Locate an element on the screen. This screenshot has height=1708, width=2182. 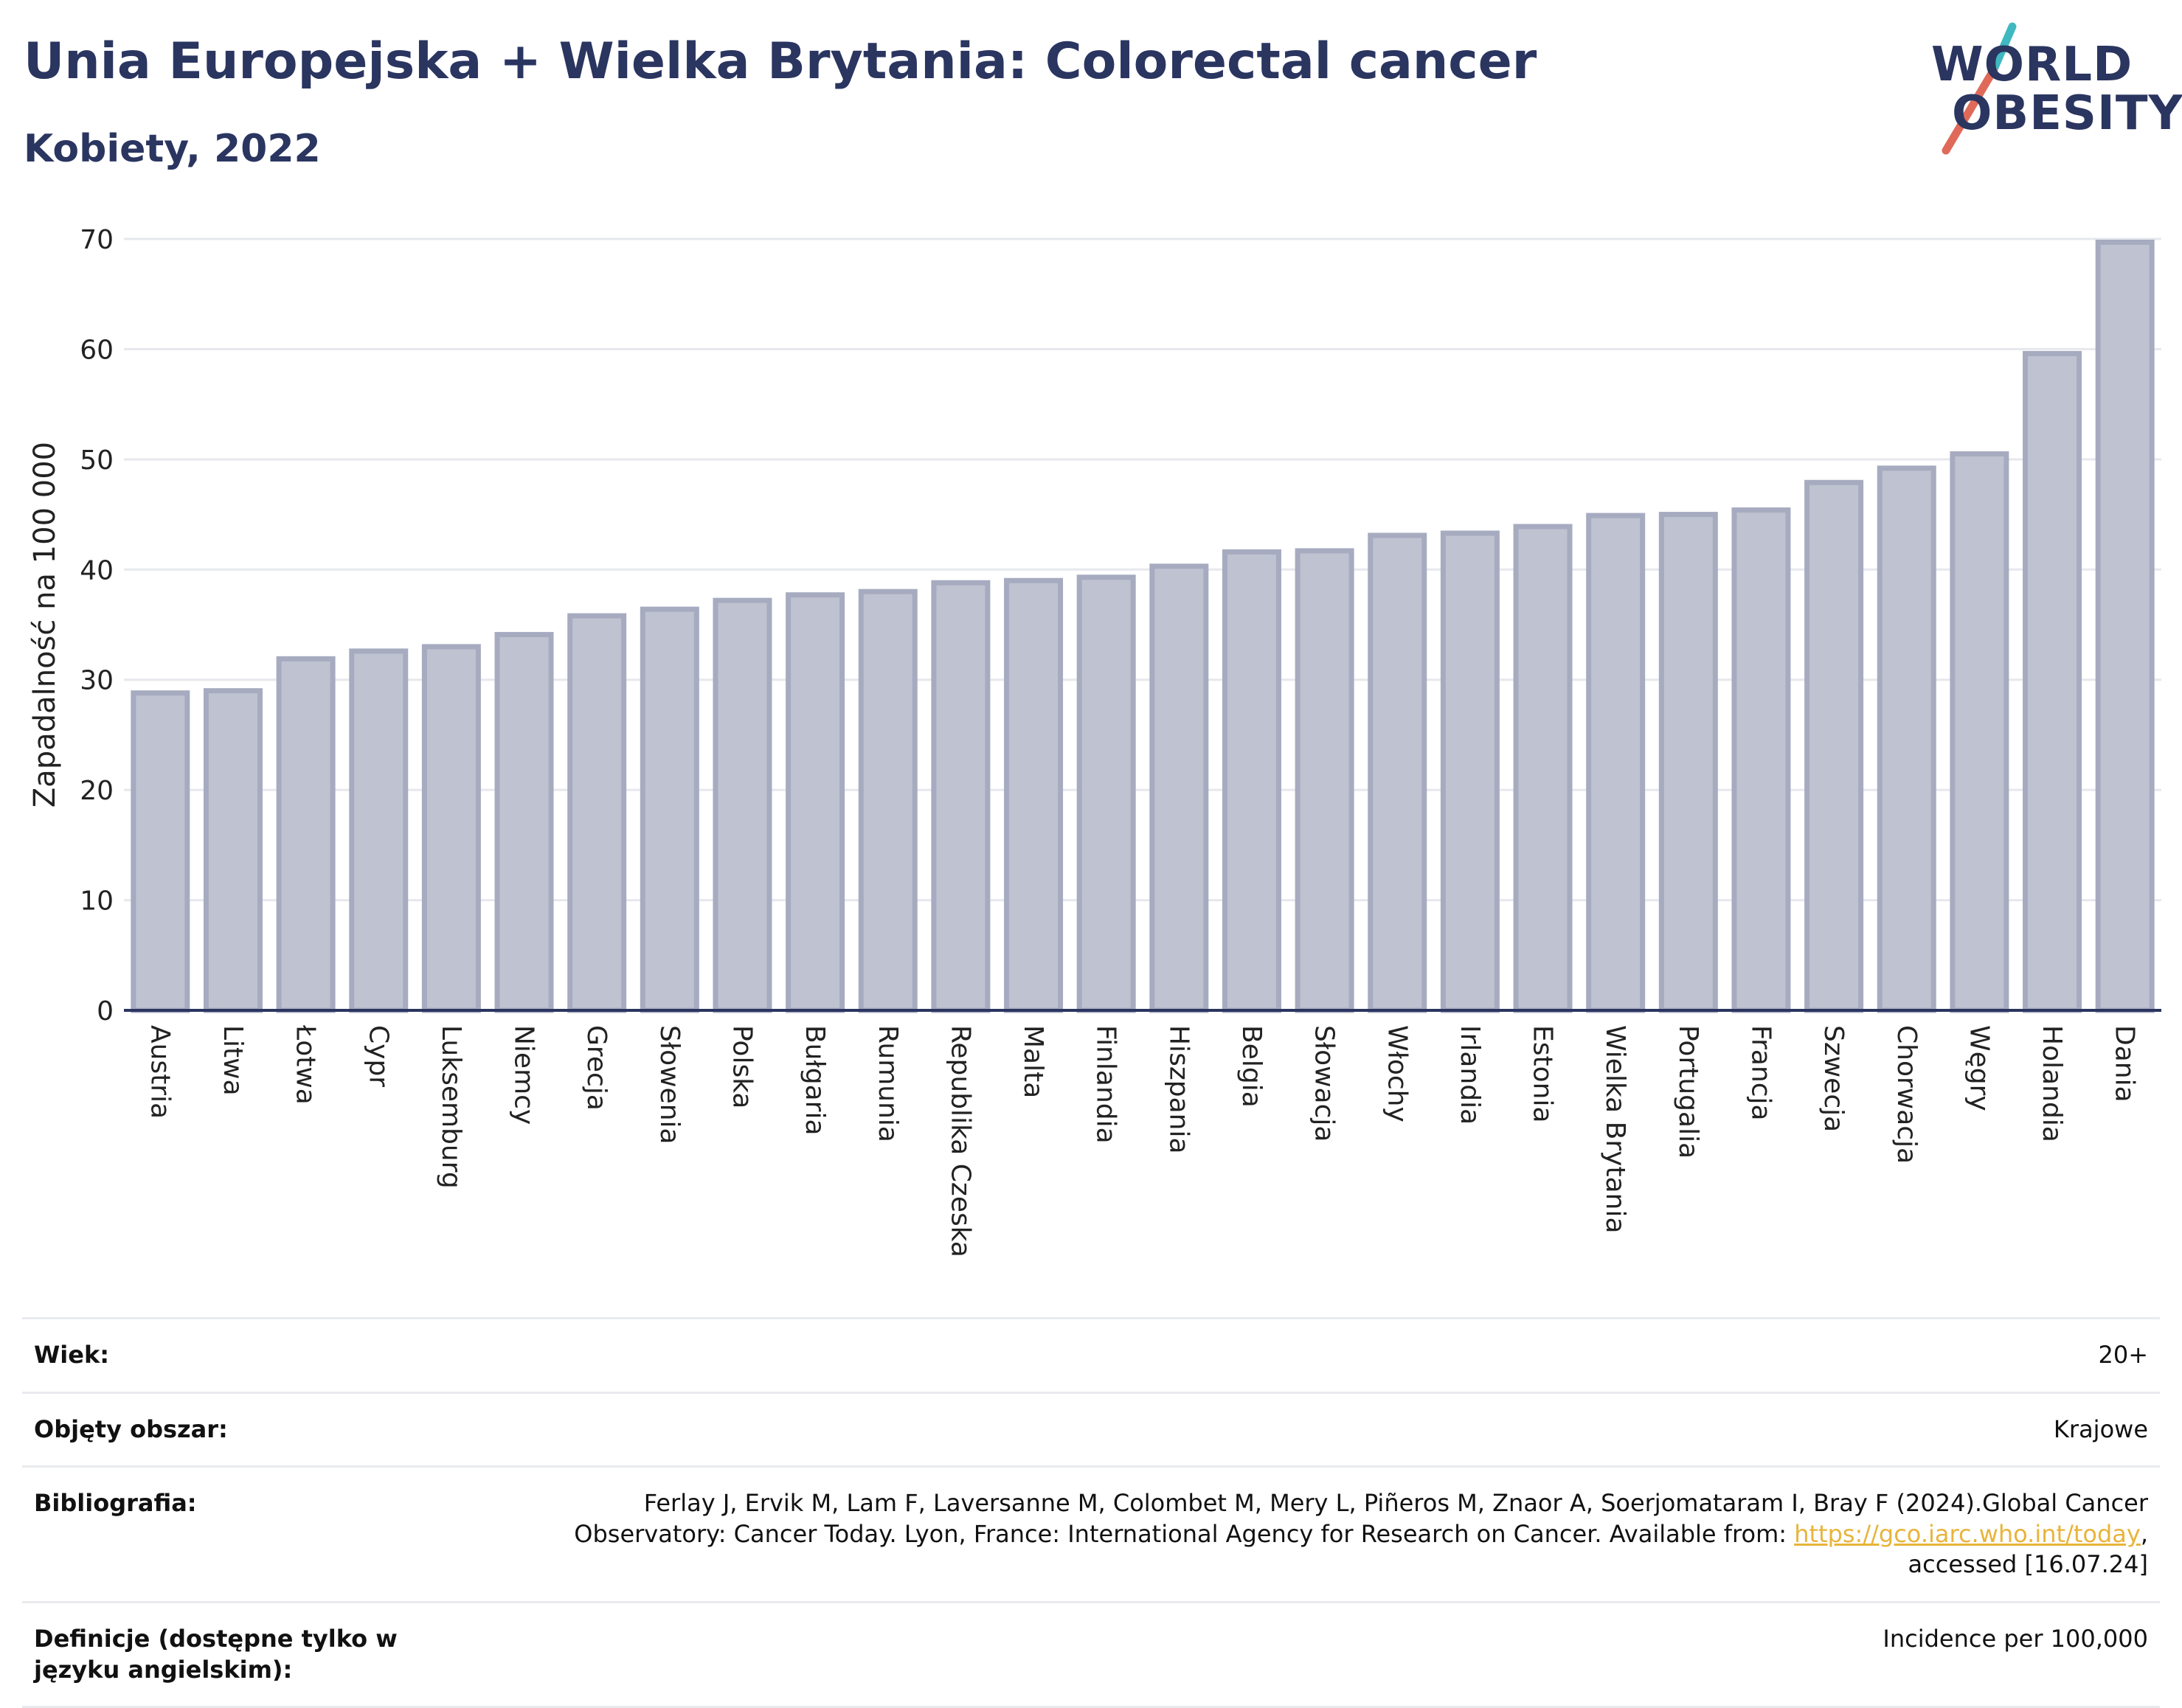
bar-portugalia is located at coordinates (1688, 762).